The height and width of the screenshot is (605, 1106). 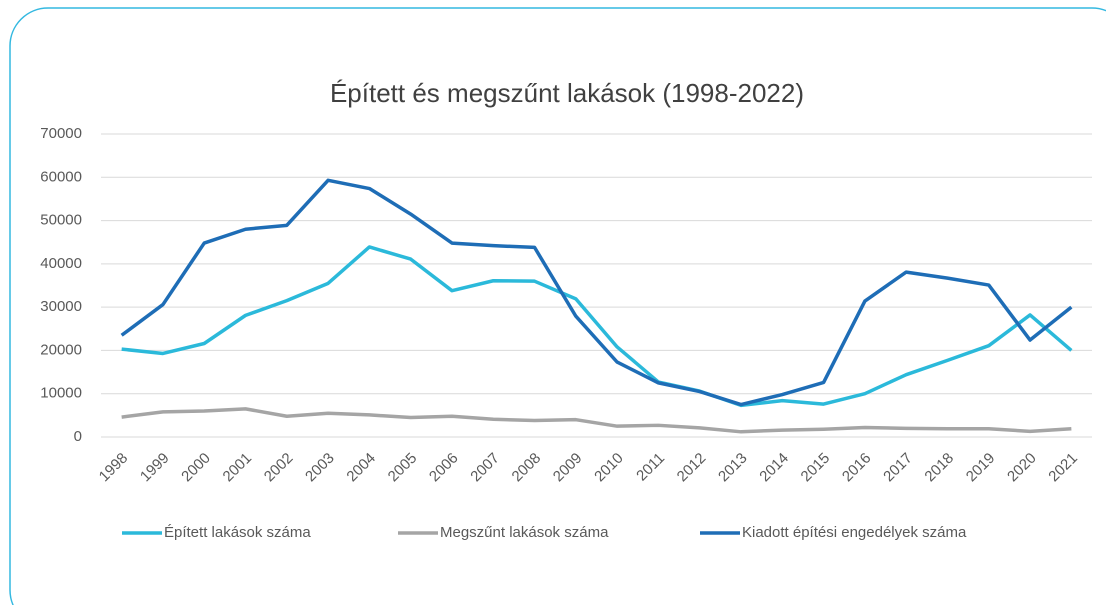 I want to click on y-tick-label: 50000, so click(x=61, y=220).